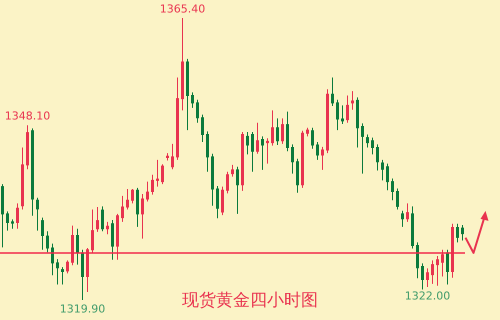 The width and height of the screenshot is (500, 320). Describe the element at coordinates (83, 309) in the screenshot. I see `annotation: 1319.90` at that location.